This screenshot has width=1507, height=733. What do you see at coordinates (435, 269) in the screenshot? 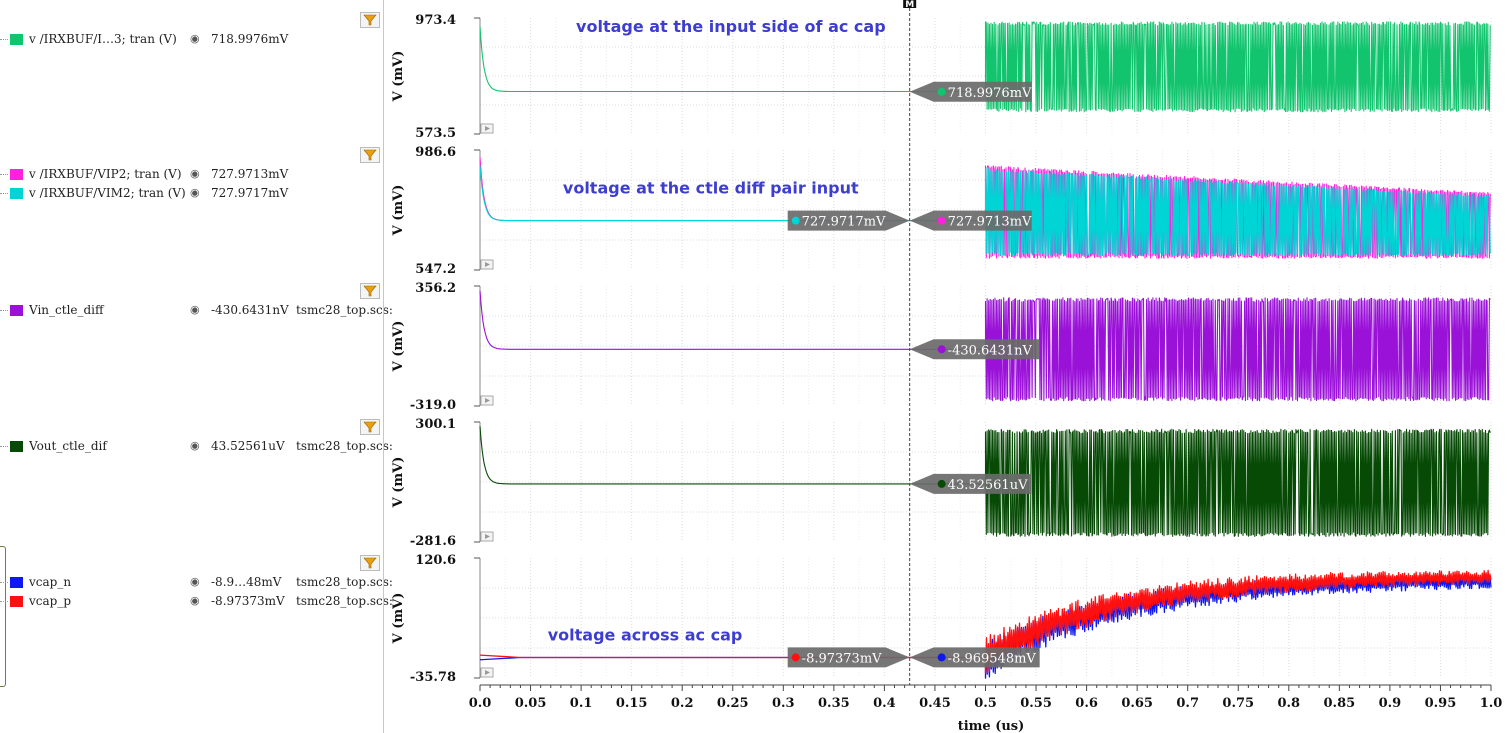
I see `y-min-label: 547.2` at bounding box center [435, 269].